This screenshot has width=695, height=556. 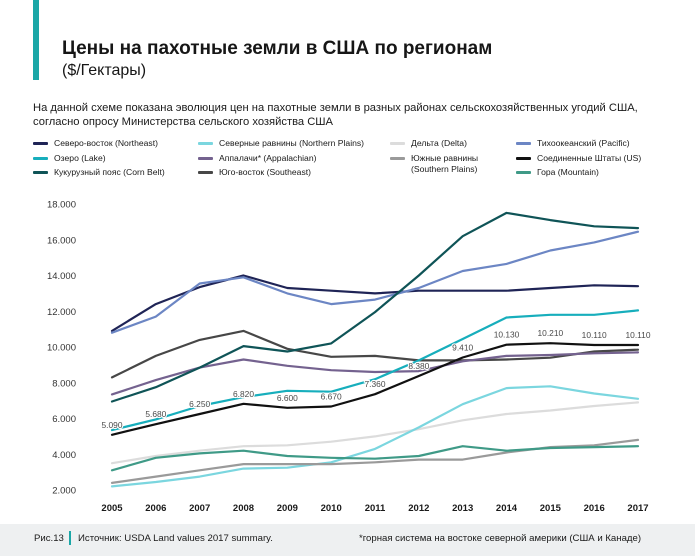 I want to click on legend-item-southeast: Юго-восток (Southeast), so click(x=254, y=172).